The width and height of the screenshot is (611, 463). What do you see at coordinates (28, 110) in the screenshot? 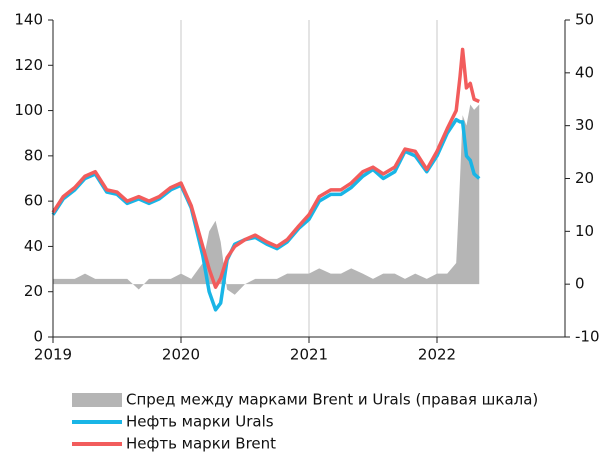
I see `y-tick-label: 100` at bounding box center [28, 110].